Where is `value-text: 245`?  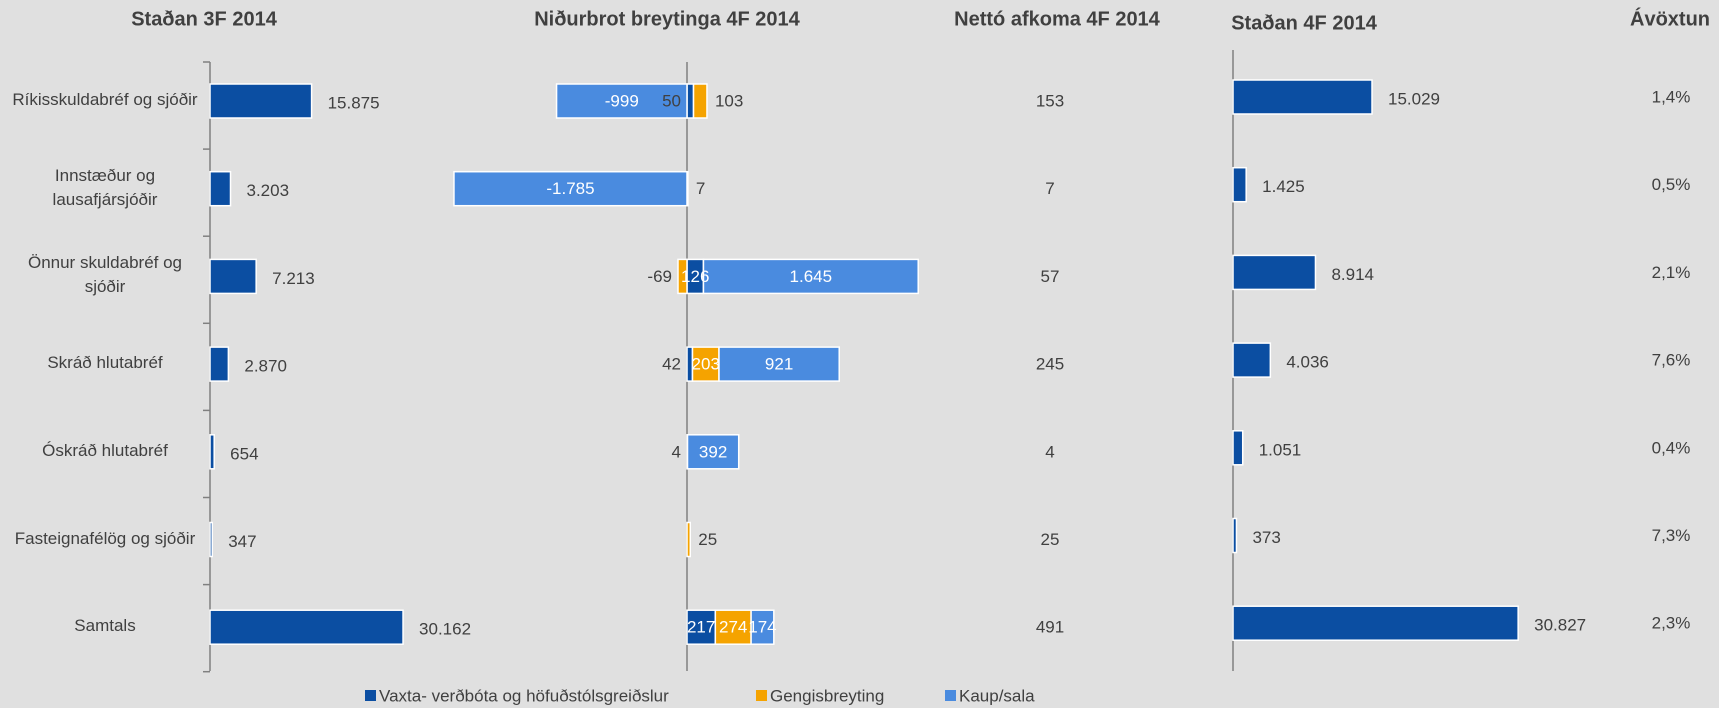
value-text: 245 is located at coordinates (1050, 364).